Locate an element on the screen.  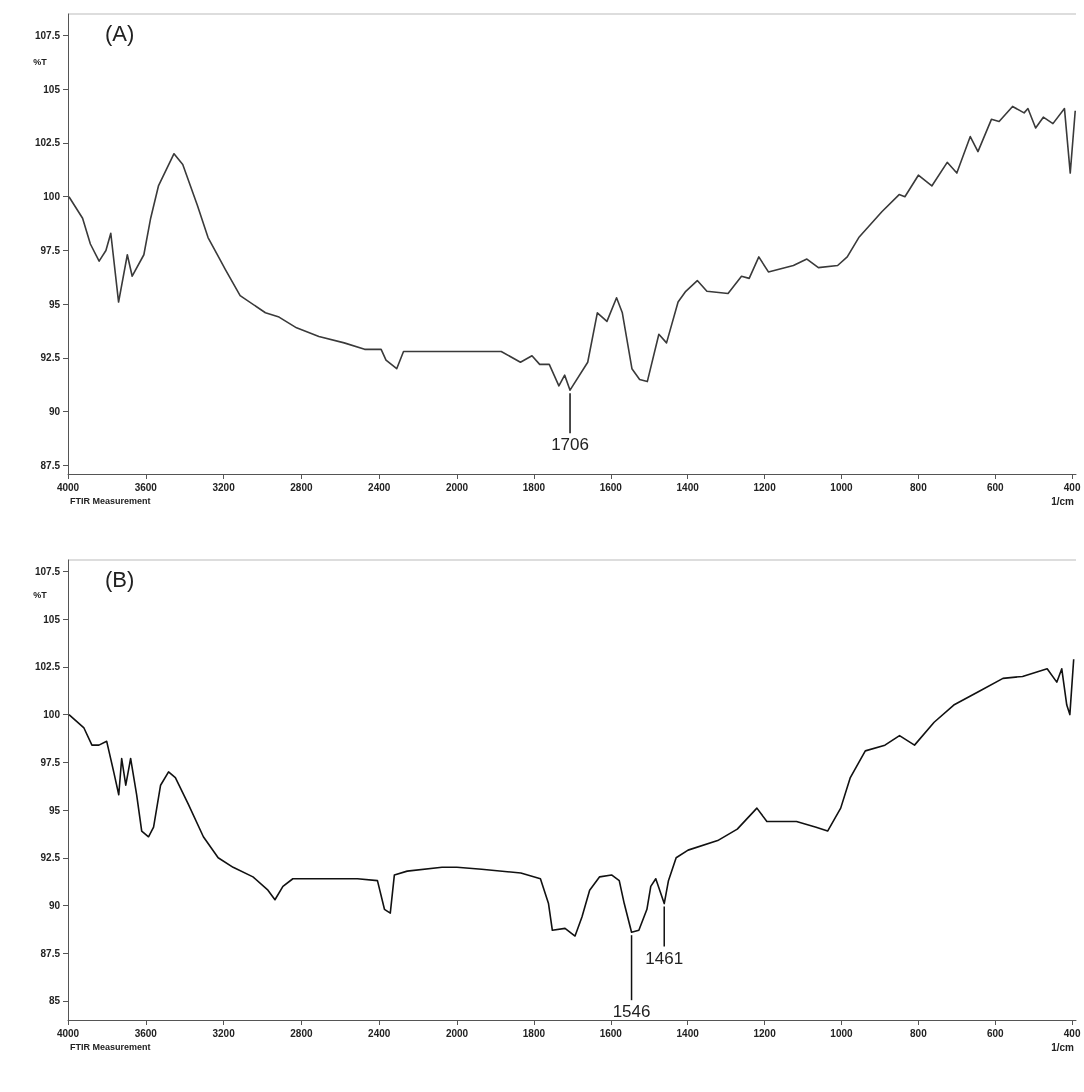
chart-title: (A) is located at coordinates (120, 33).